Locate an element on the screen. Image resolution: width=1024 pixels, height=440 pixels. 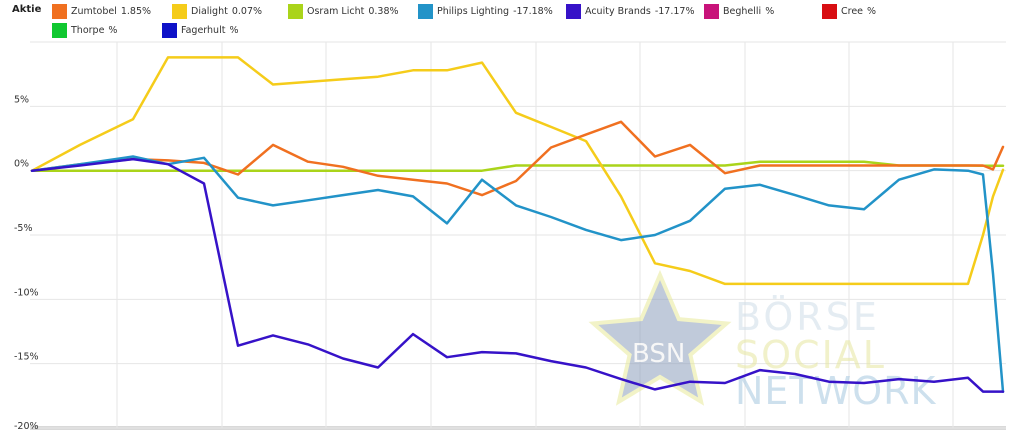
y-tick-label-0: 5% is located at coordinates (21, 99).